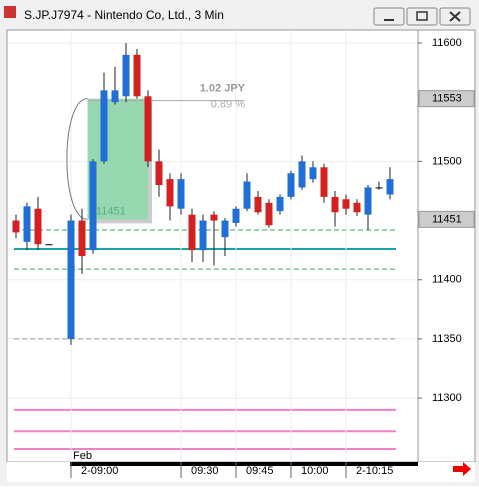 This screenshot has height=491, width=479. What do you see at coordinates (260, 471) in the screenshot?
I see `x-tick-label: 09:45` at bounding box center [260, 471].